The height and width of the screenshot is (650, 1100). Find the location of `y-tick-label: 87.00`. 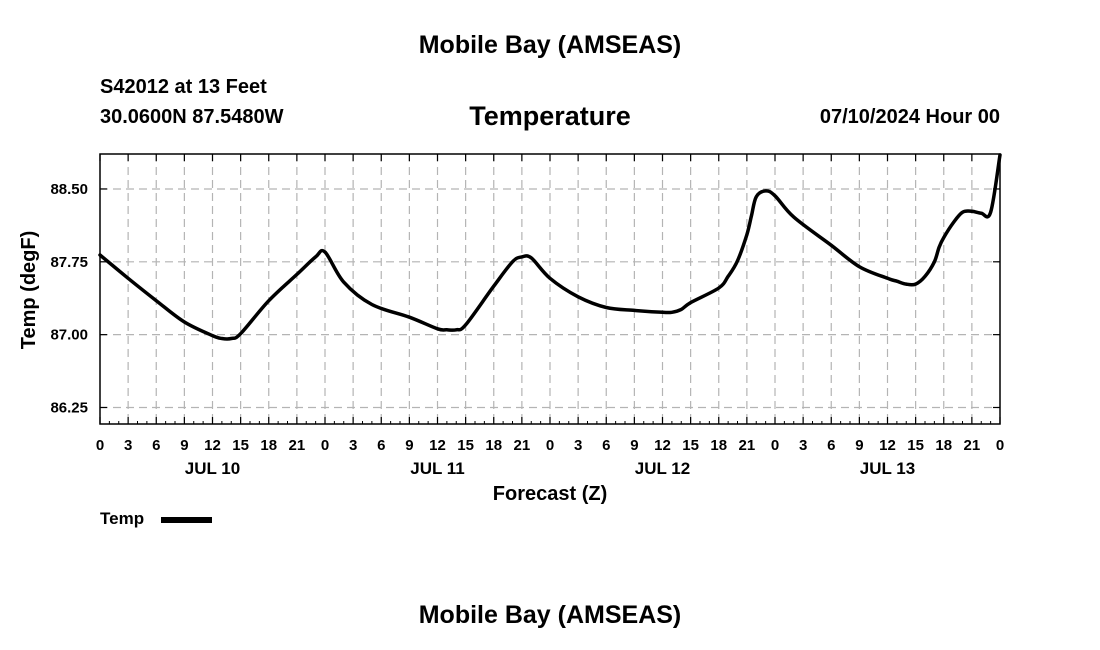

y-tick-label: 87.00 is located at coordinates (69, 335).